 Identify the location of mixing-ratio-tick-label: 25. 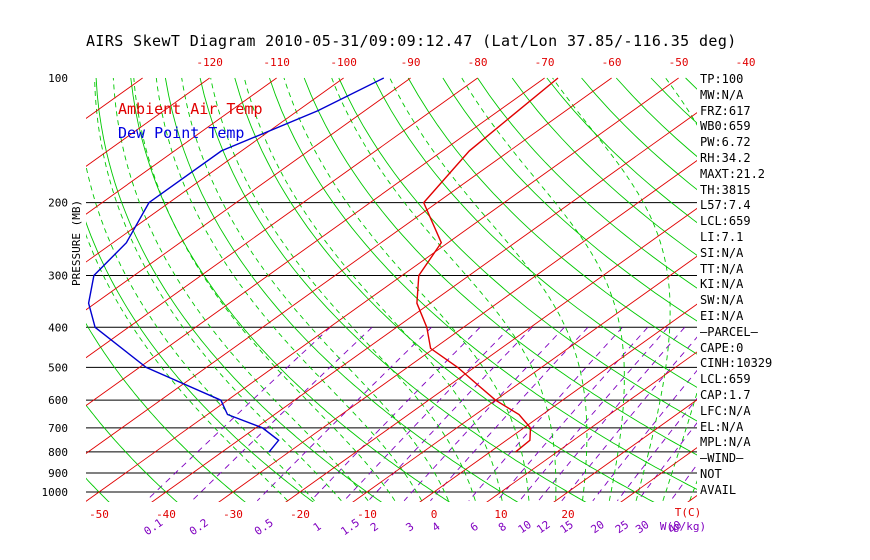
(622, 527).